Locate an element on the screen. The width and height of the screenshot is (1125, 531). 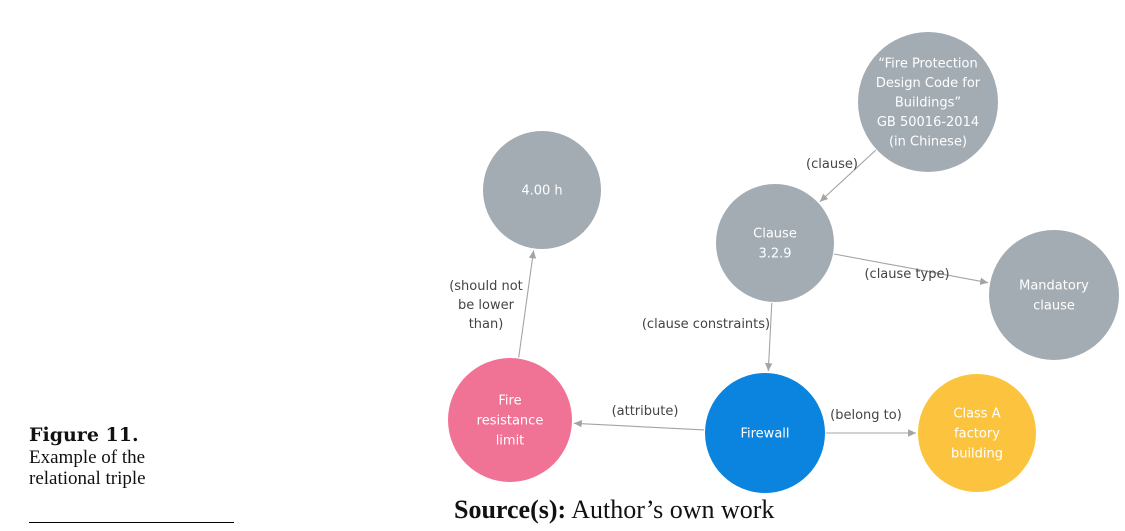
edge-label-code-clause: (clause) is located at coordinates (832, 164).